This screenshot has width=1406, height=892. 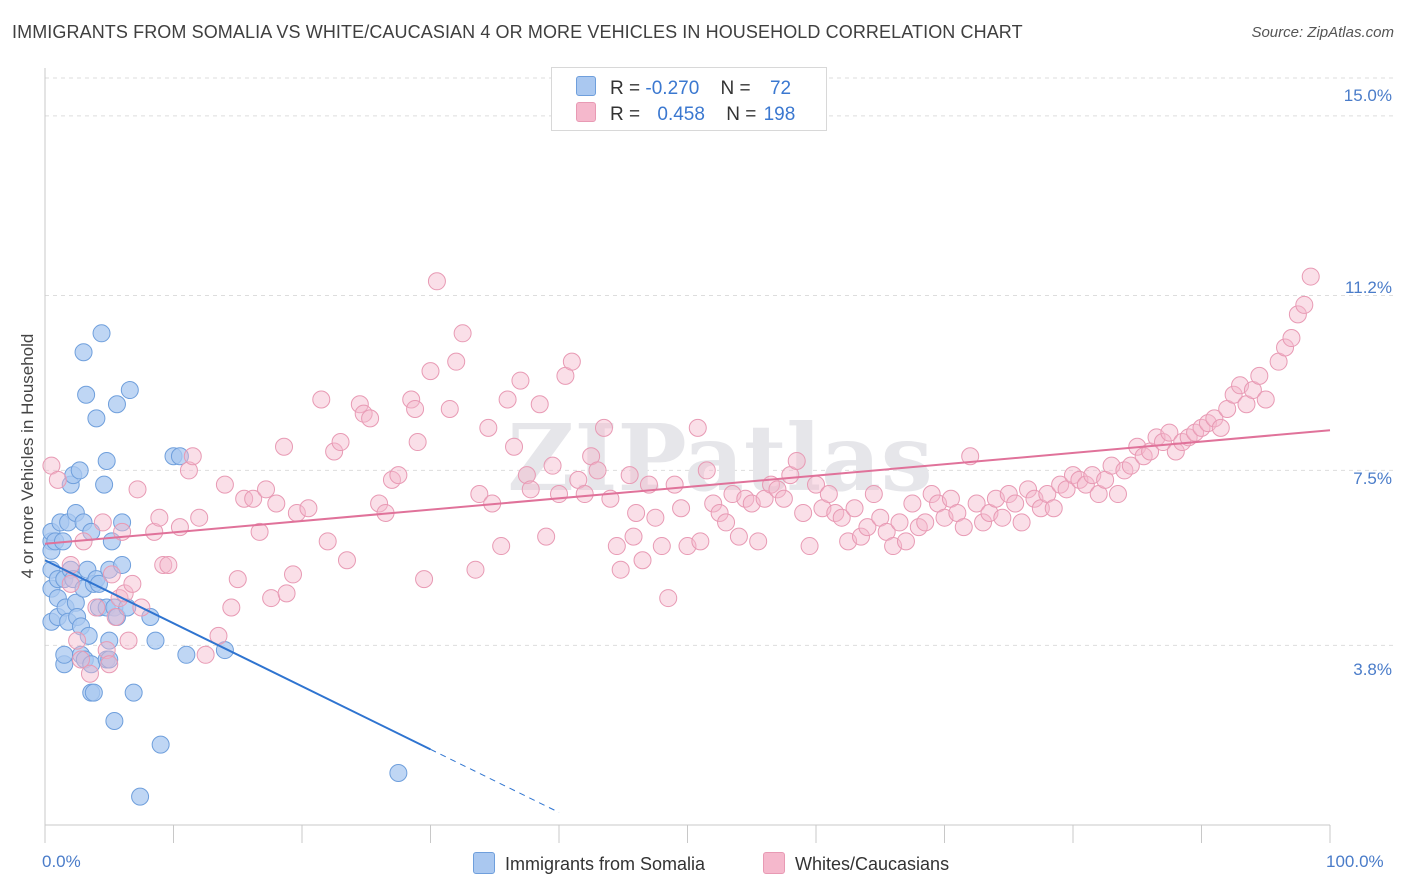 I want to click on legend: R = -0.270 N = 72 R = 0.458 N = 198, so click(x=689, y=99).